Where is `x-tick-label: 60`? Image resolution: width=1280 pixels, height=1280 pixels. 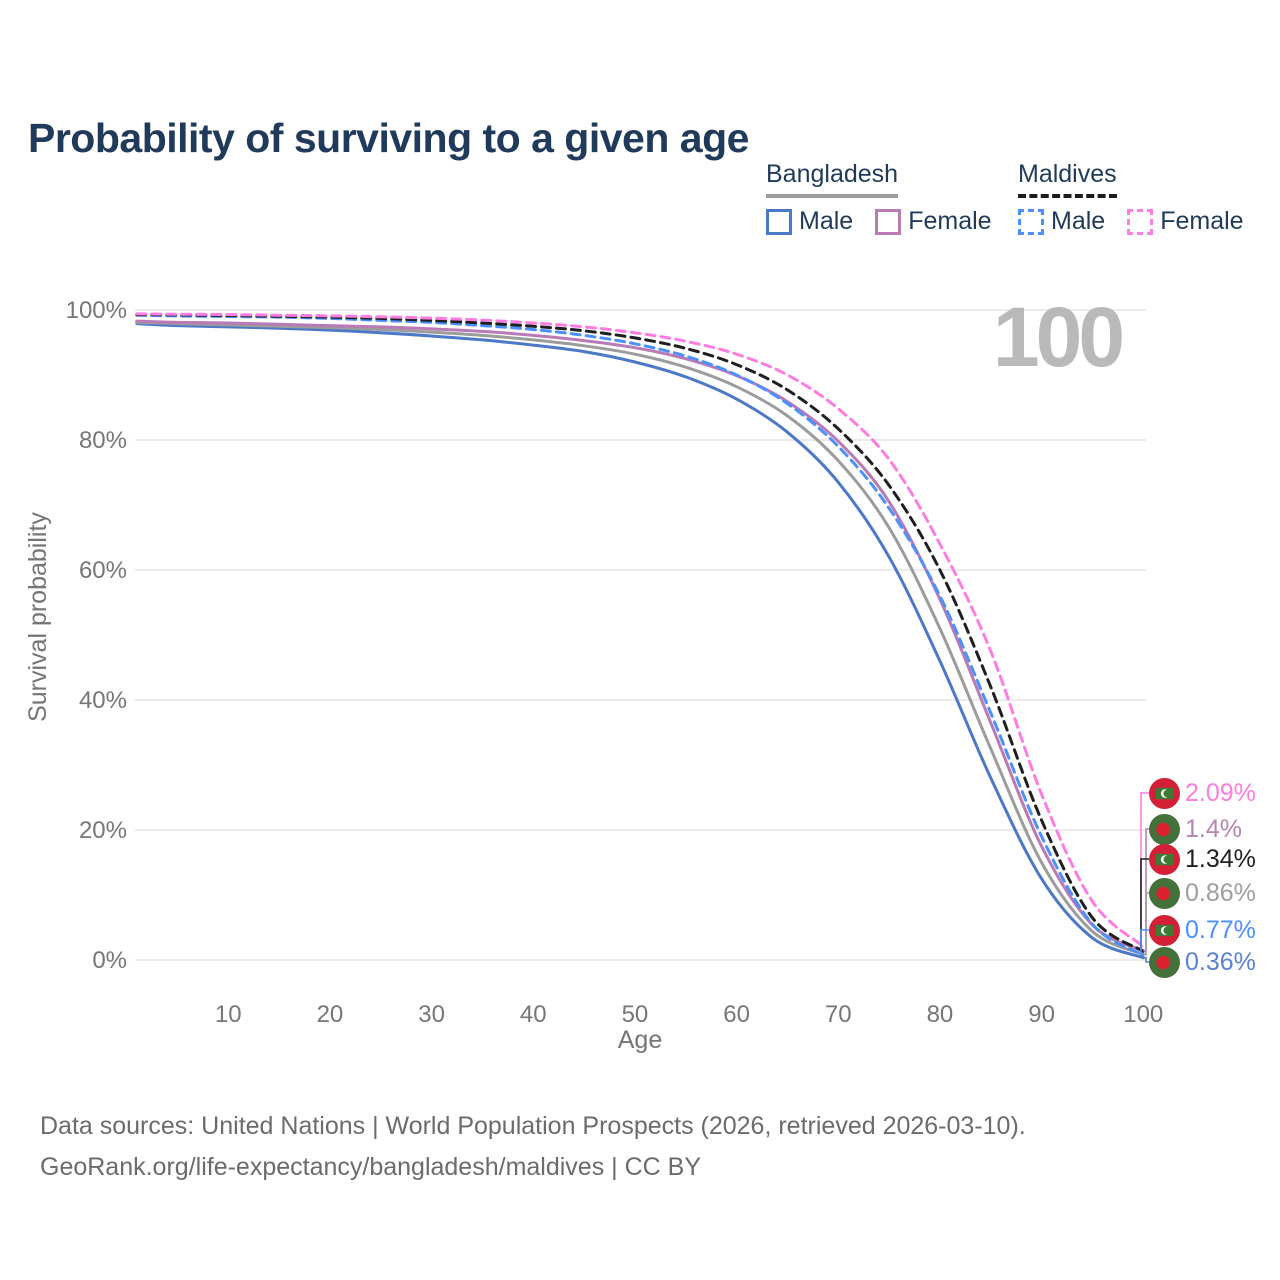 x-tick-label: 60 is located at coordinates (736, 1014).